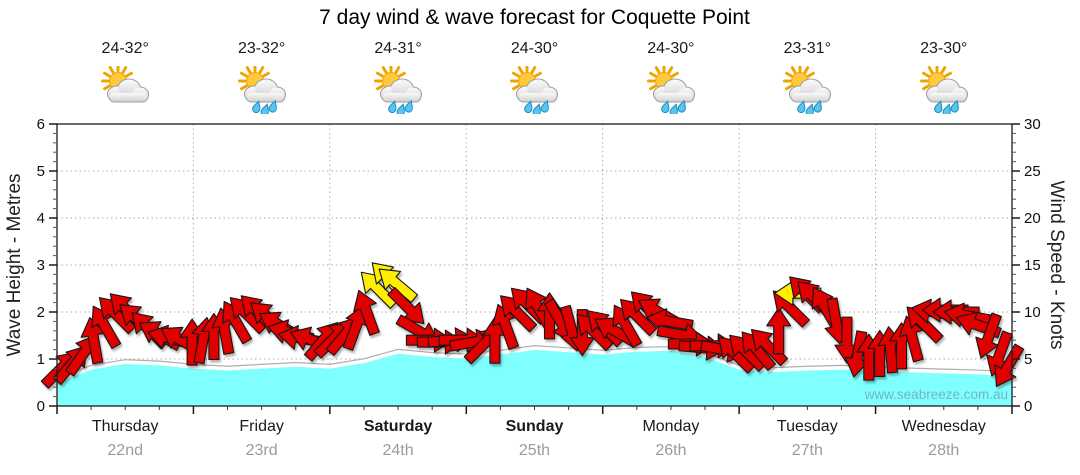 This screenshot has height=475, width=1080. Describe the element at coordinates (261, 450) in the screenshot. I see `day-date: 23rd` at that location.